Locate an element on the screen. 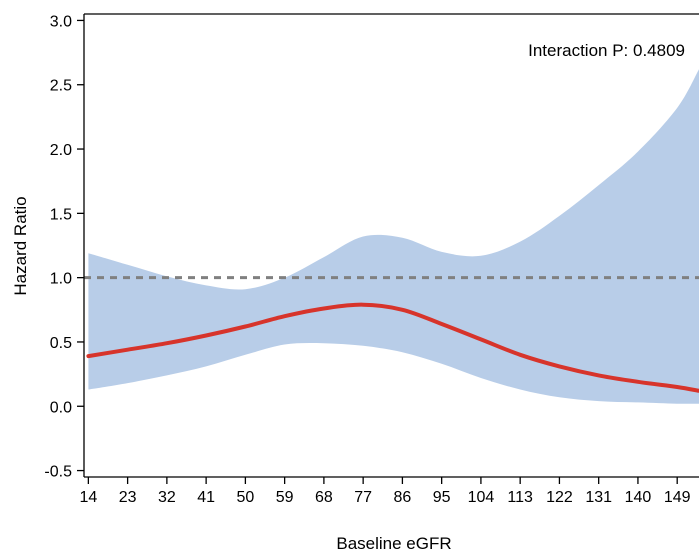 This screenshot has height=555, width=699. interaction-p-annotation: Interaction P: 0.4809 is located at coordinates (606, 50).